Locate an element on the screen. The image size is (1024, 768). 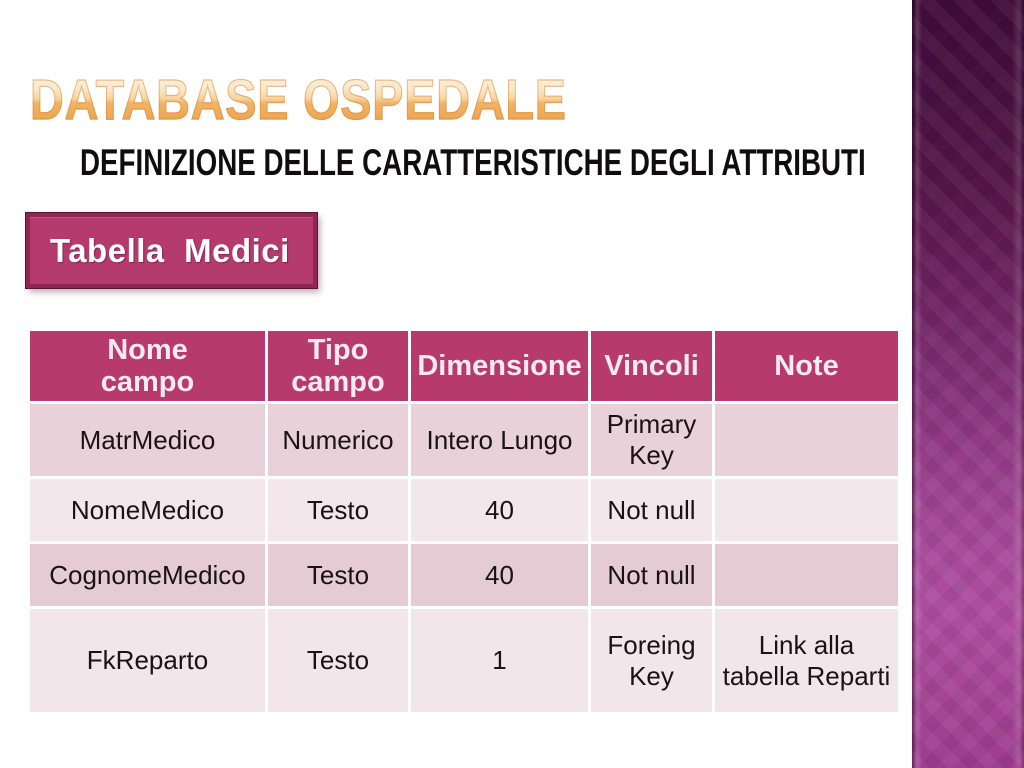
table-cell: NomeMedico is located at coordinates (147, 510).